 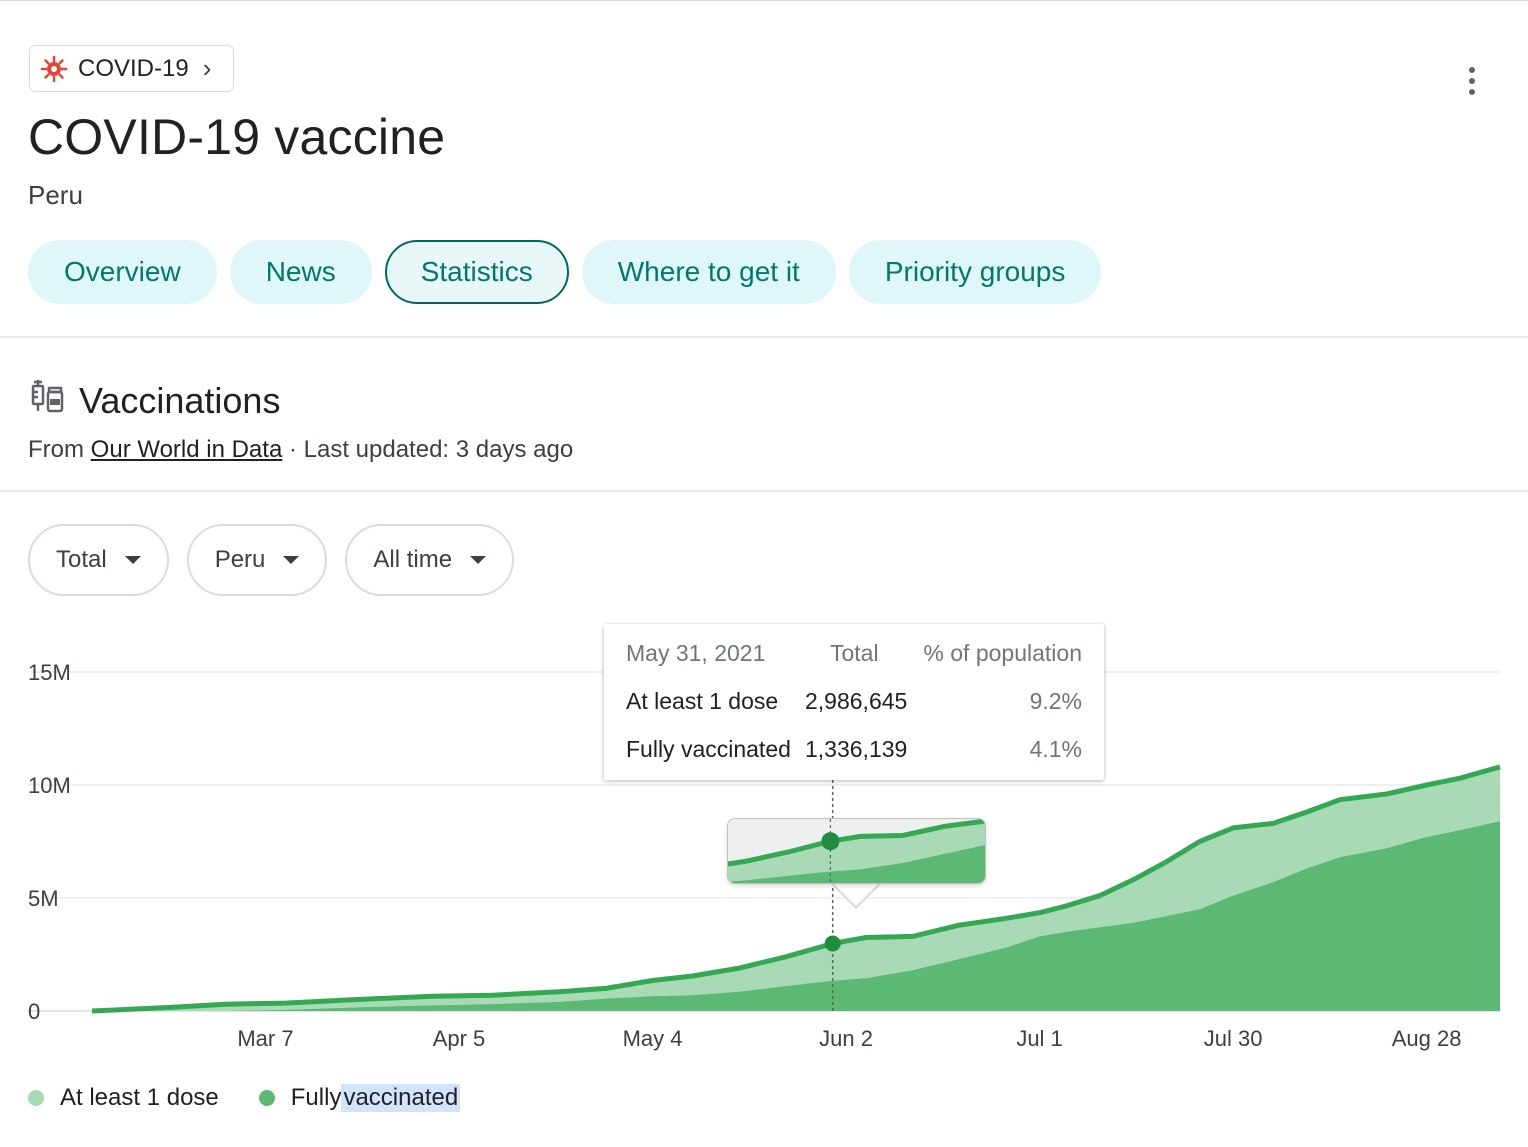 What do you see at coordinates (55, 195) in the screenshot?
I see `page-subtitle: Peru` at bounding box center [55, 195].